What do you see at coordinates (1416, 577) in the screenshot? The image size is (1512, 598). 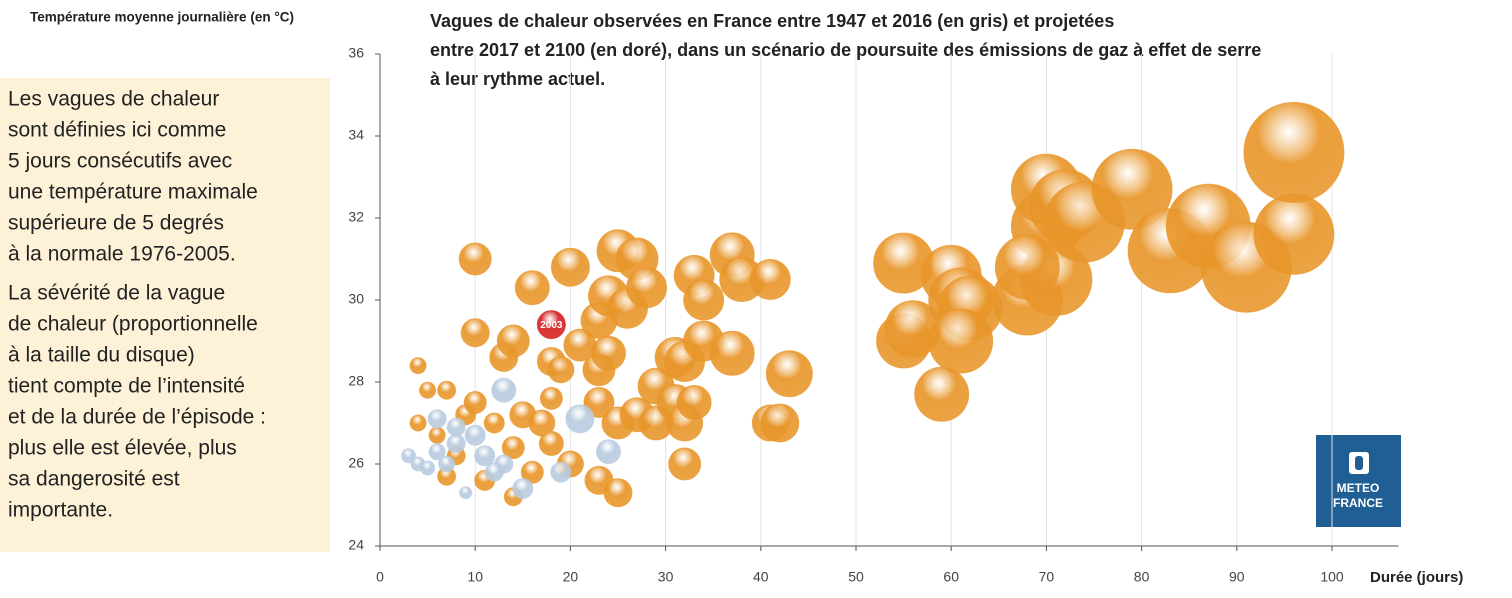 I see `x-axis-label: Durée (jours)` at bounding box center [1416, 577].